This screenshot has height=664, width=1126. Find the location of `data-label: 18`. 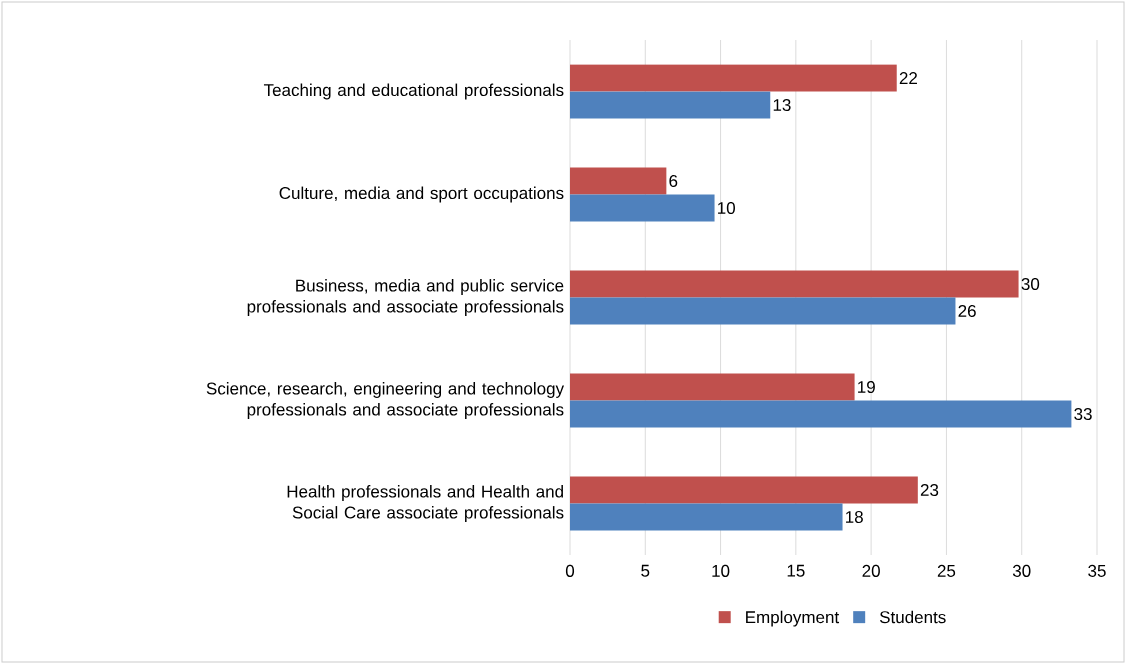

data-label: 18 is located at coordinates (854, 517).